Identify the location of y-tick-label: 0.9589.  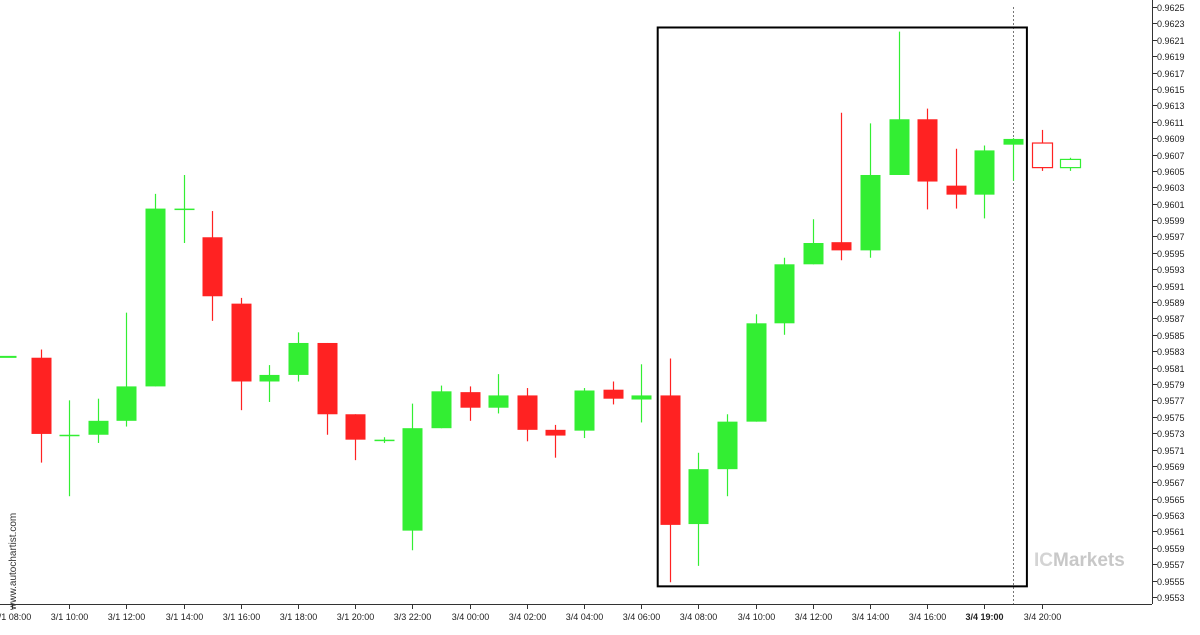
(1171, 303).